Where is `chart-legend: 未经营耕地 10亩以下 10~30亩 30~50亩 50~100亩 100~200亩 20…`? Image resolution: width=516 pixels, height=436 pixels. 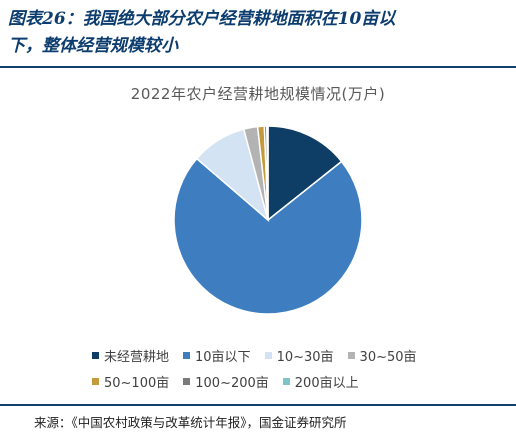
chart-legend: 未经营耕地 10亩以下 10~30亩 30~50亩 50~100亩 100~200亩 20… is located at coordinates (292, 368).